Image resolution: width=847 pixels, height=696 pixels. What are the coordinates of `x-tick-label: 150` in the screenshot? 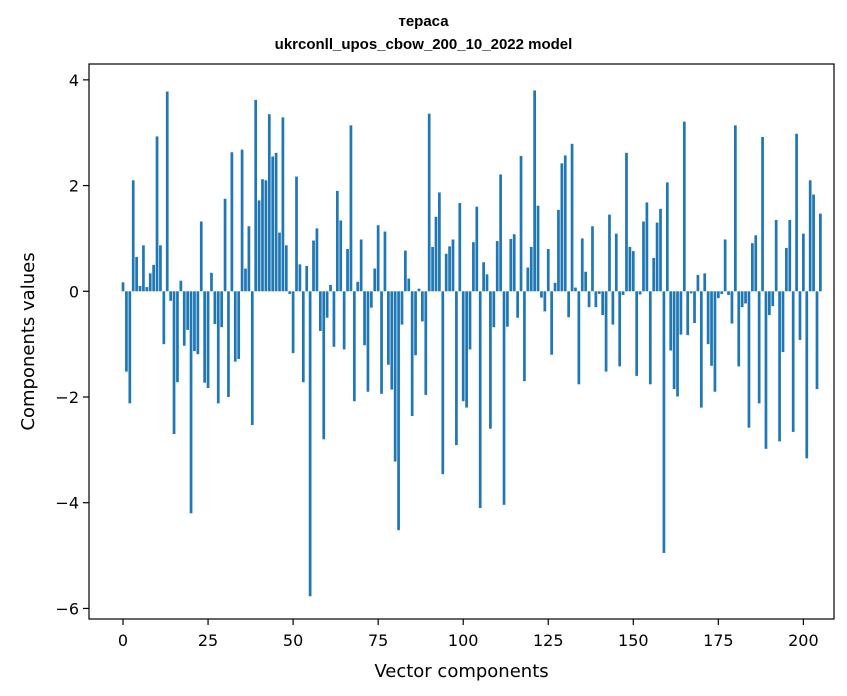 It's located at (633, 640).